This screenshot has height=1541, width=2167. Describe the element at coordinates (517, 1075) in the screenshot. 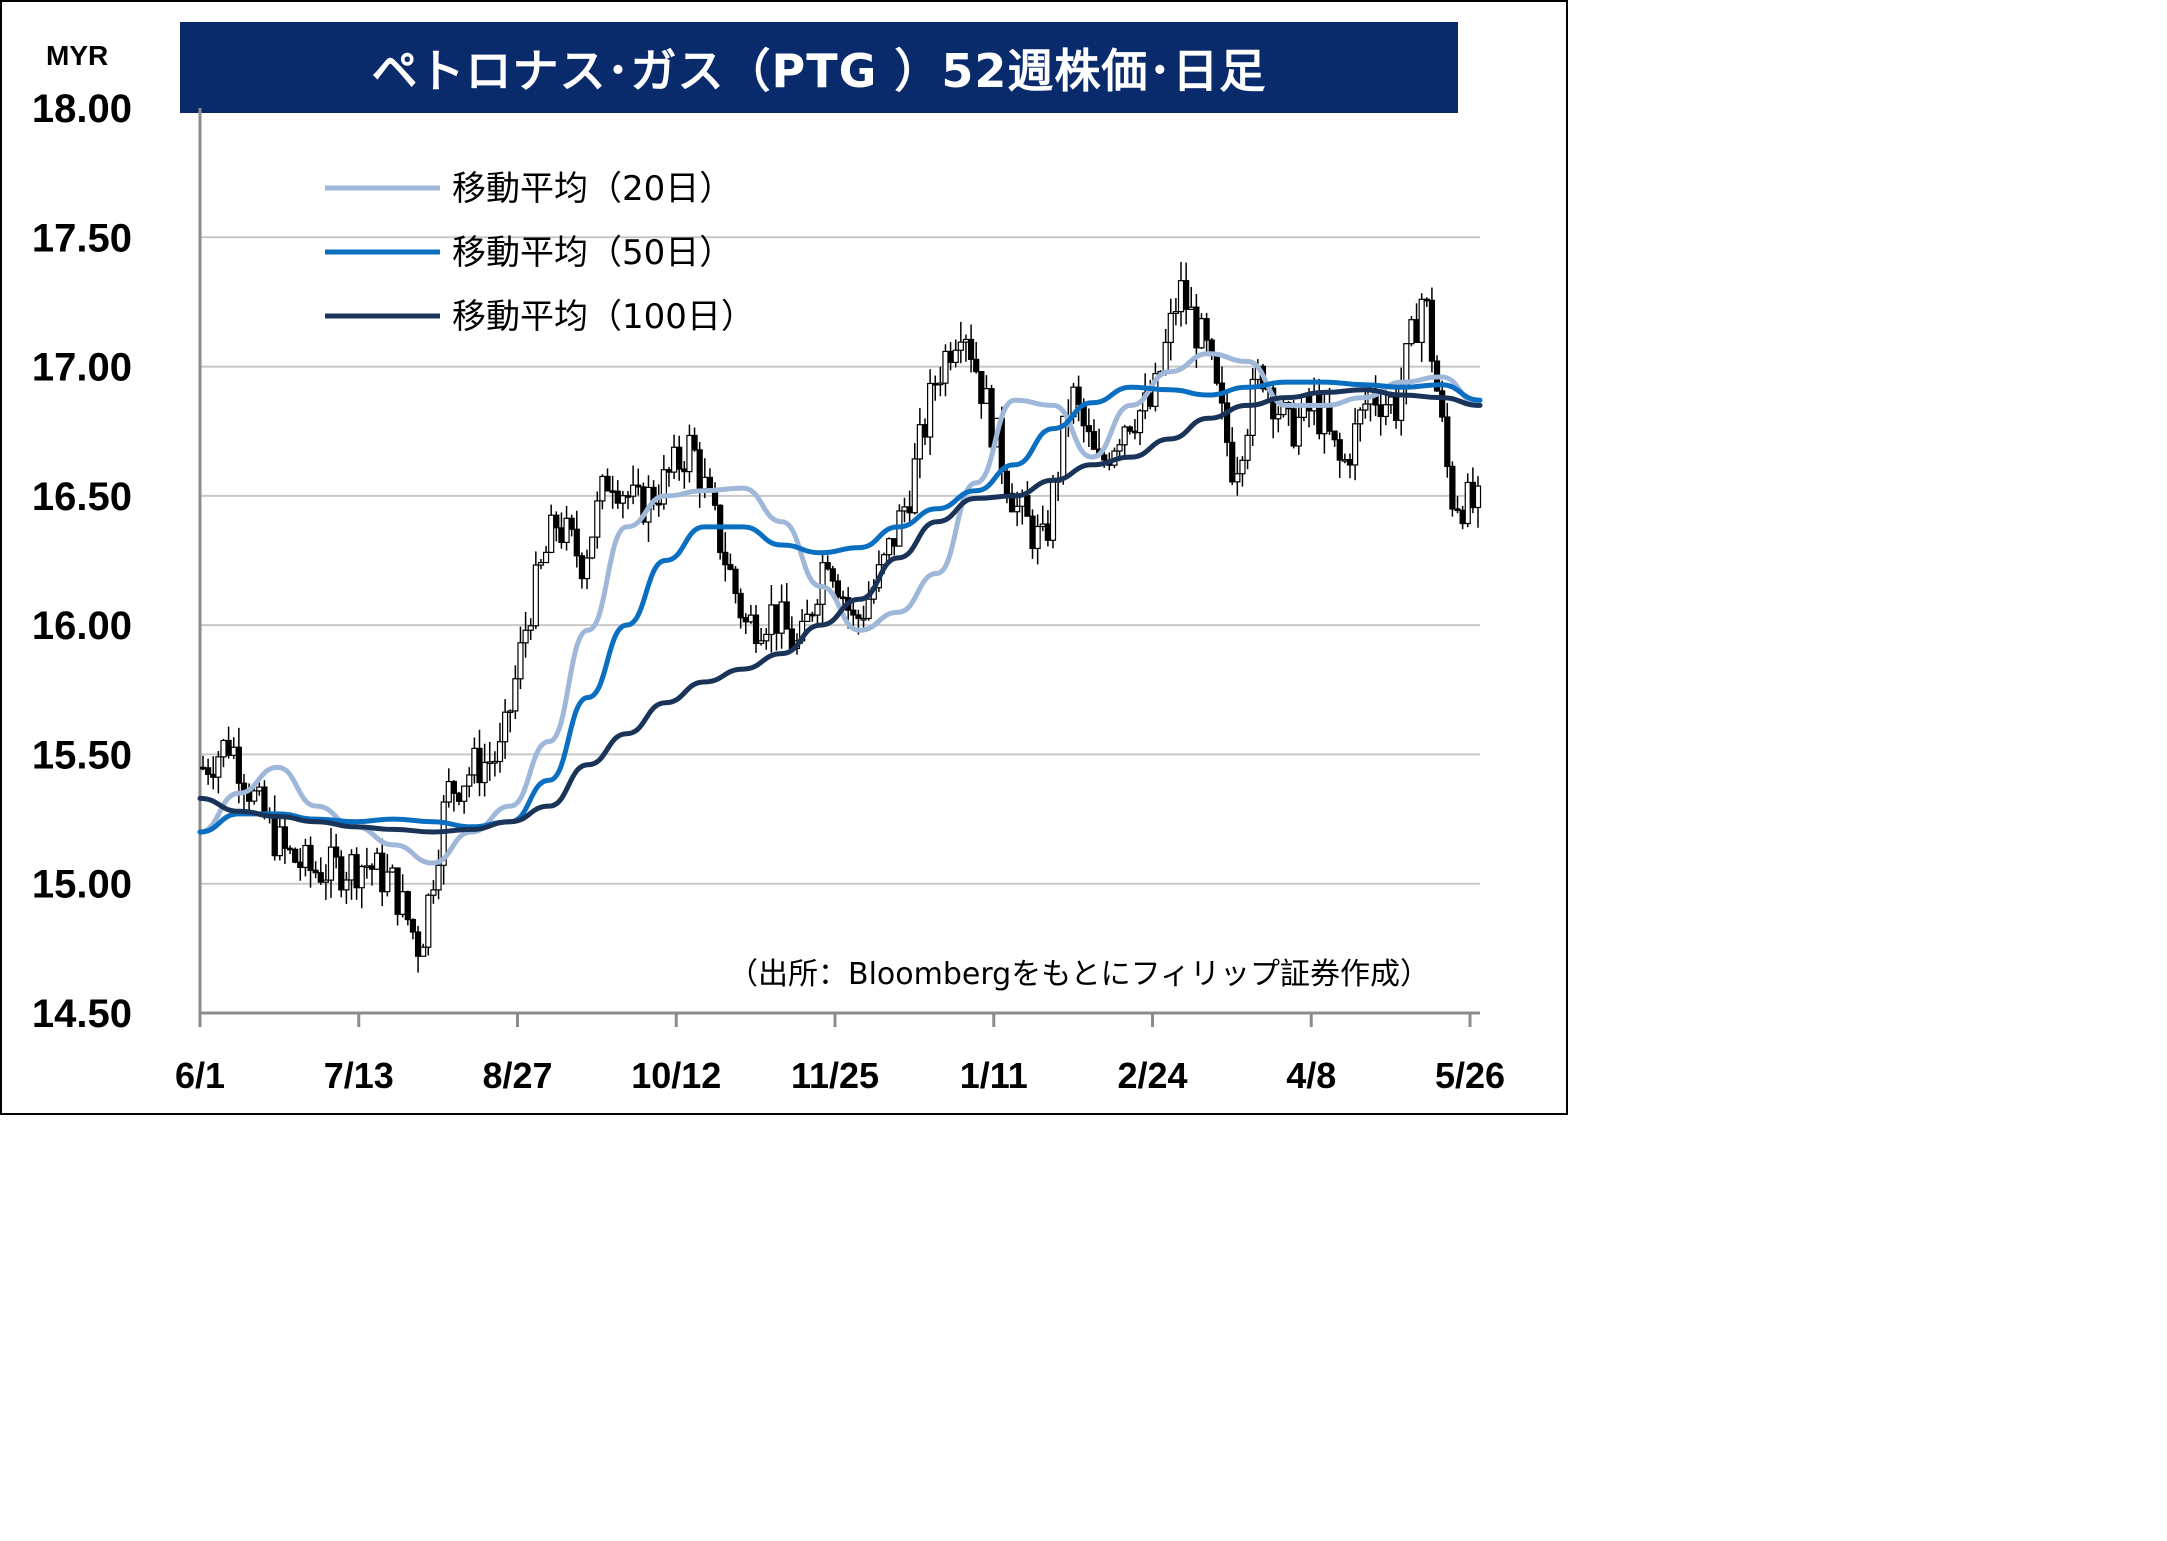

I see `x-tick-label: 8/27` at that location.